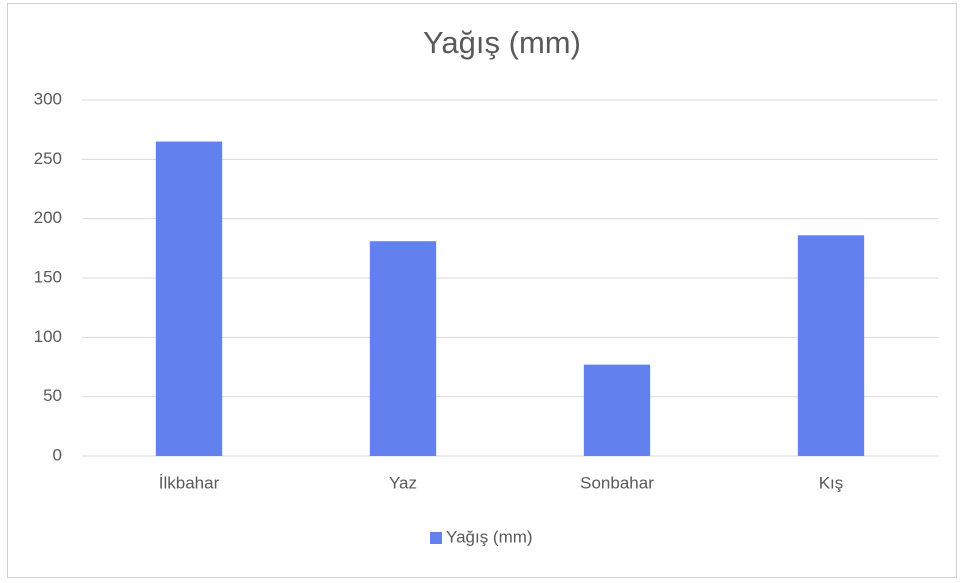 Image resolution: width=963 pixels, height=583 pixels. I want to click on y-tick-label: 250, so click(48, 158).